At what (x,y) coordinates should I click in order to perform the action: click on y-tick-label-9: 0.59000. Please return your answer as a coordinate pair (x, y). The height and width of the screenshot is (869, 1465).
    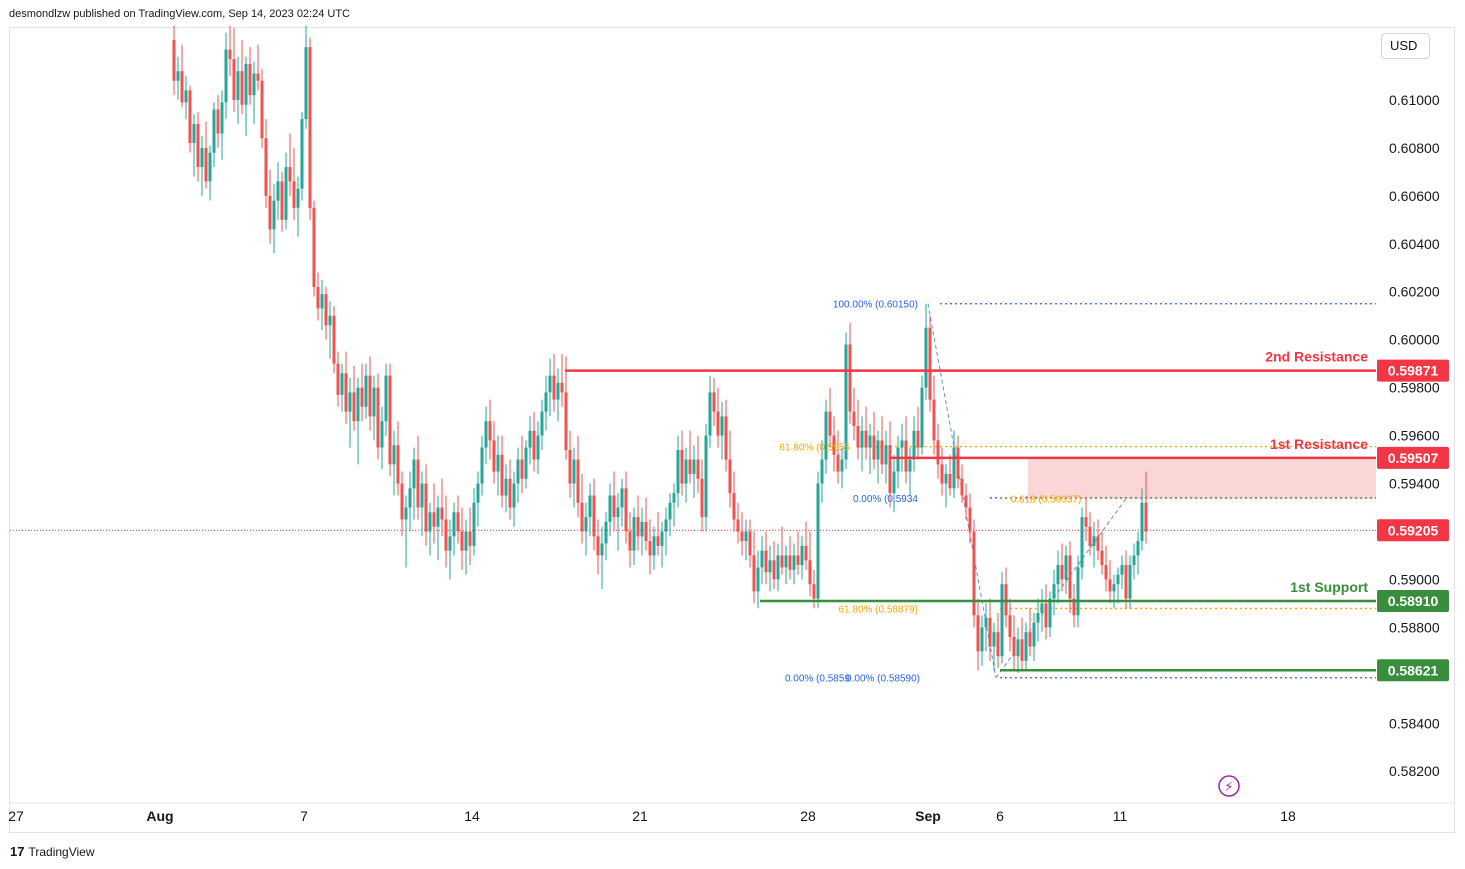
    Looking at the image, I should click on (1414, 579).